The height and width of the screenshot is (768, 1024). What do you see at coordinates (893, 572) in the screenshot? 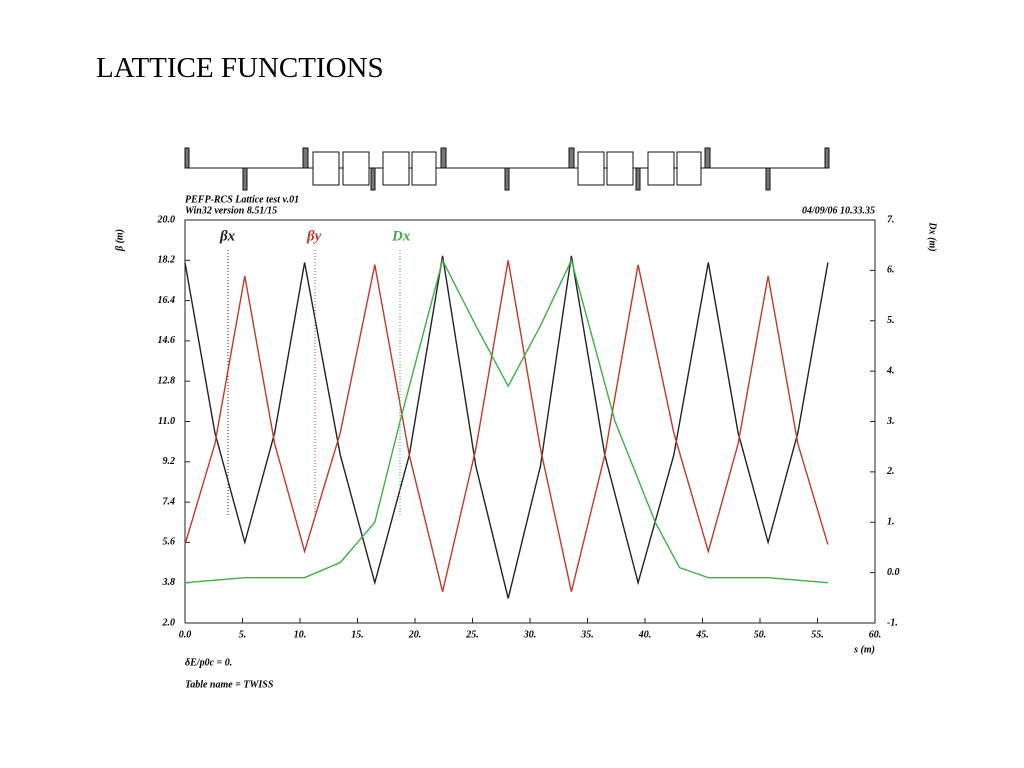
I see `y2-tick-label: 0.0` at bounding box center [893, 572].